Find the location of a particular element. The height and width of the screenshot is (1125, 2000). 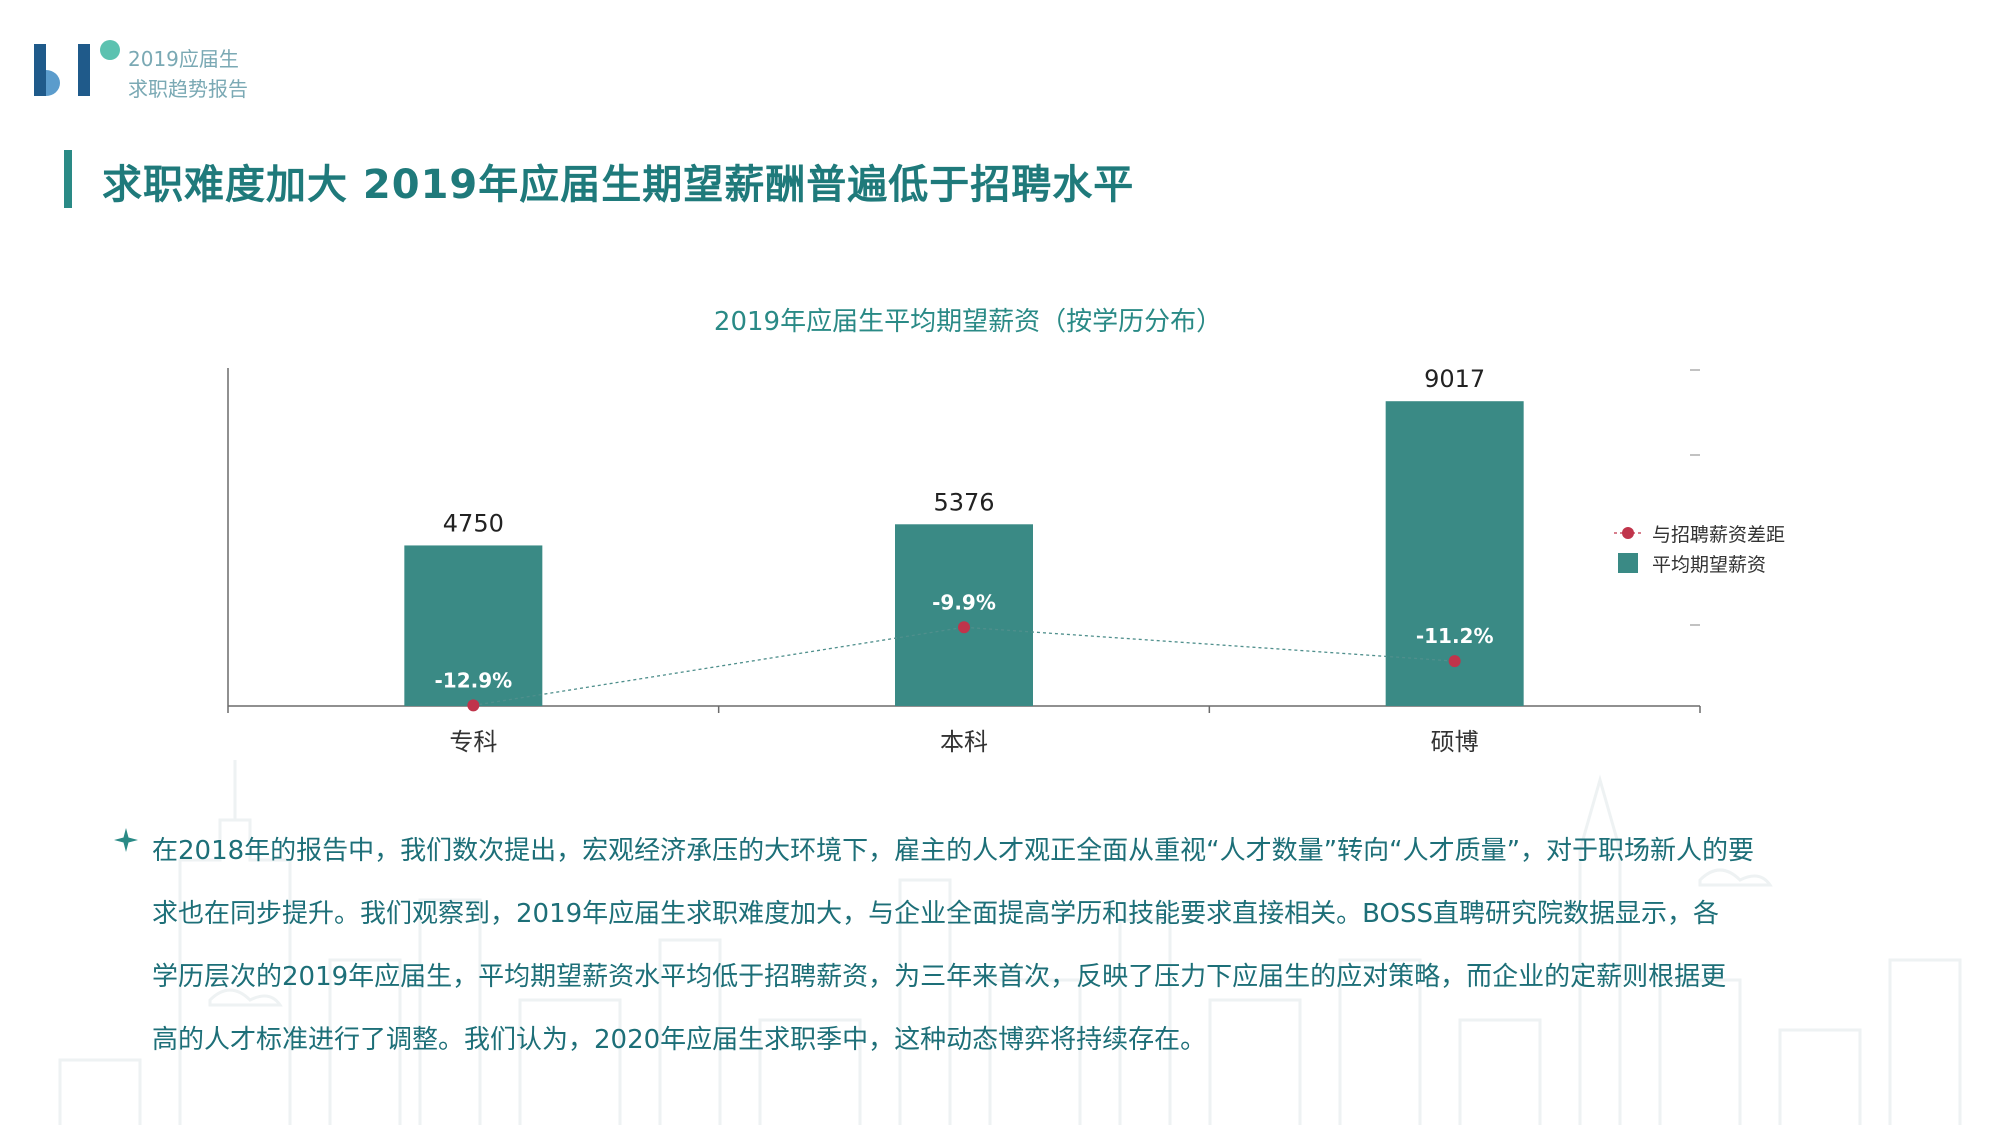

x-tick-label: 专科 is located at coordinates (473, 742).